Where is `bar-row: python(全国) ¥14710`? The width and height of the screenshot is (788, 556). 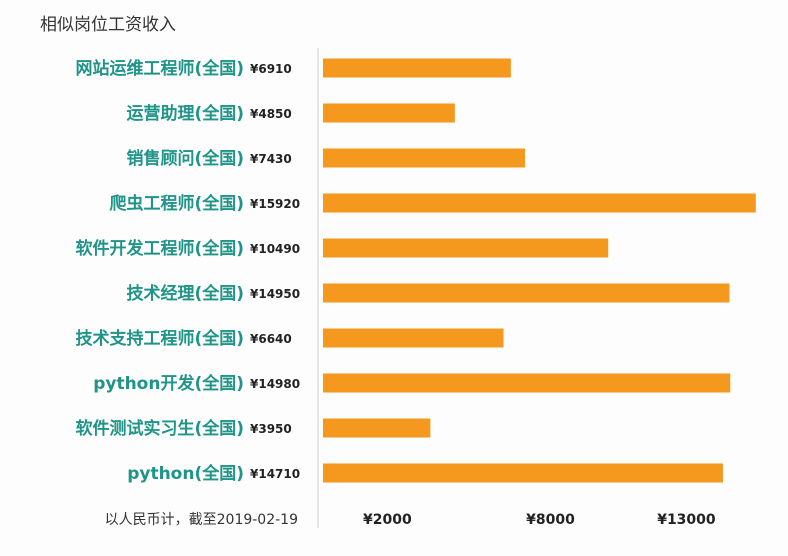
bar-row: python(全国) ¥14710 is located at coordinates (425, 473).